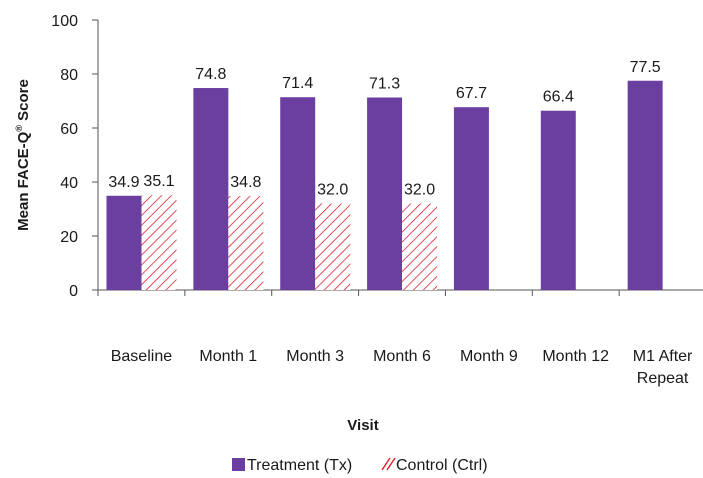 This screenshot has height=478, width=703. Describe the element at coordinates (69, 75) in the screenshot. I see `y-tick-label-4: 80` at that location.